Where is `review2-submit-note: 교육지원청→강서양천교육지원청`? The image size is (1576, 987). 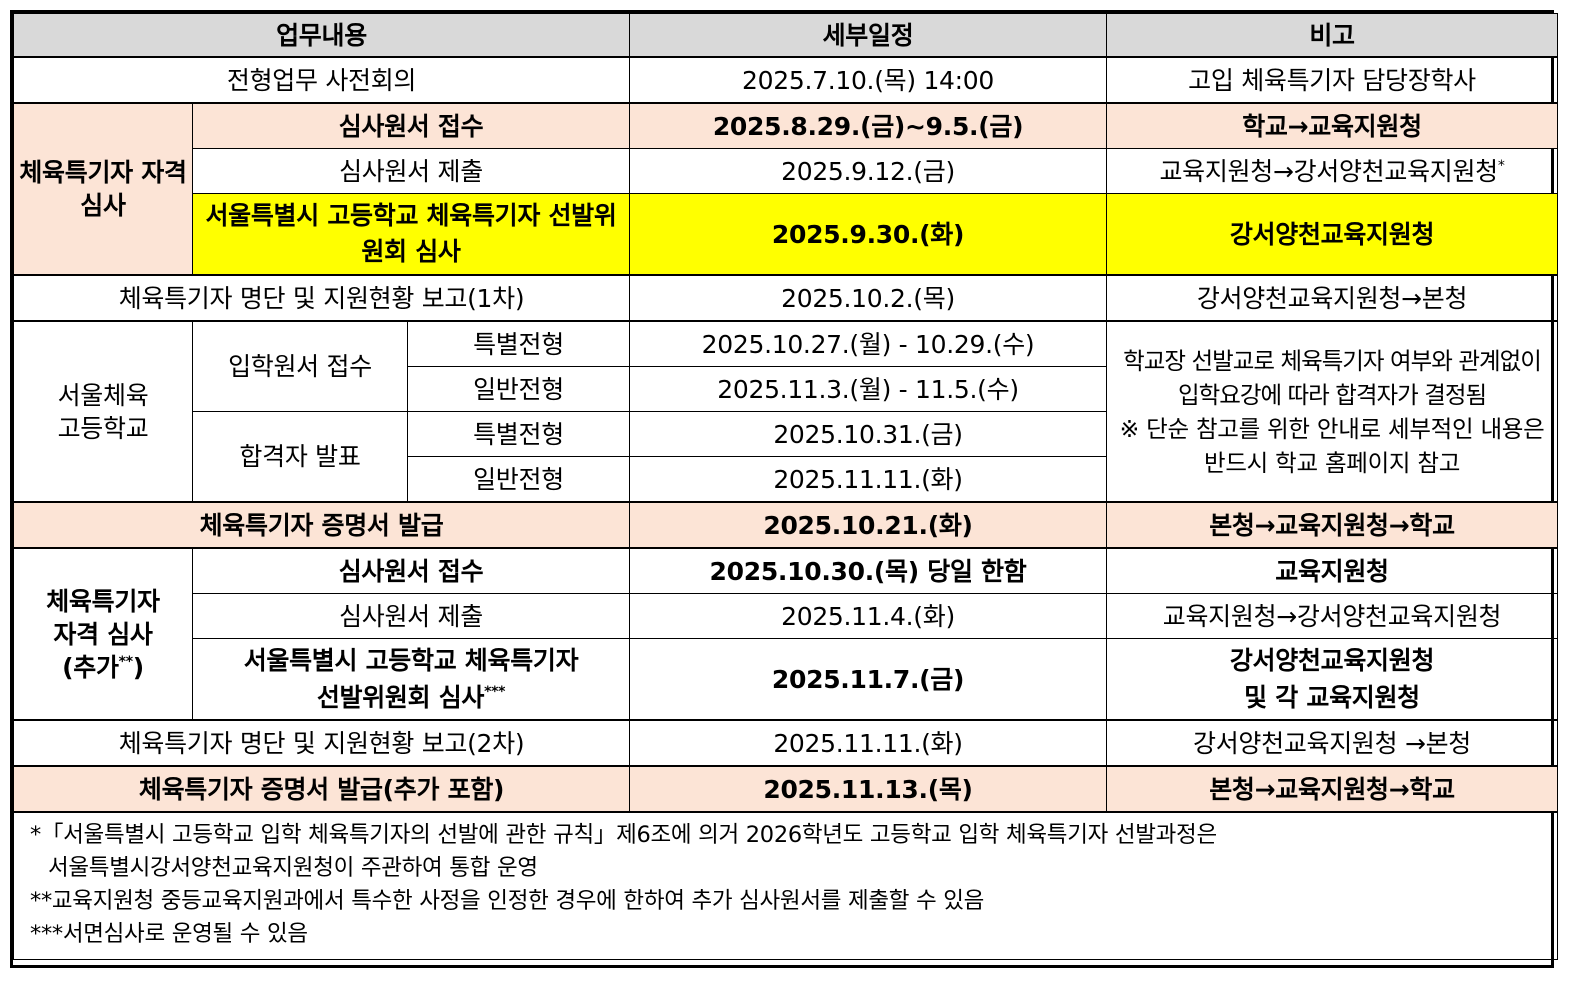 review2-submit-note: 교육지원청→강서양천교육지원청 is located at coordinates (1332, 616).